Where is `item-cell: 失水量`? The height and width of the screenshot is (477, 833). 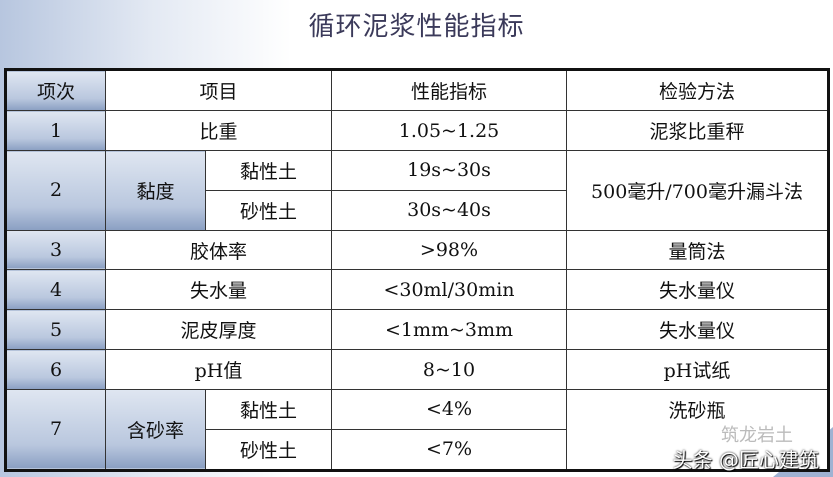
item-cell: 失水量 is located at coordinates (218, 290).